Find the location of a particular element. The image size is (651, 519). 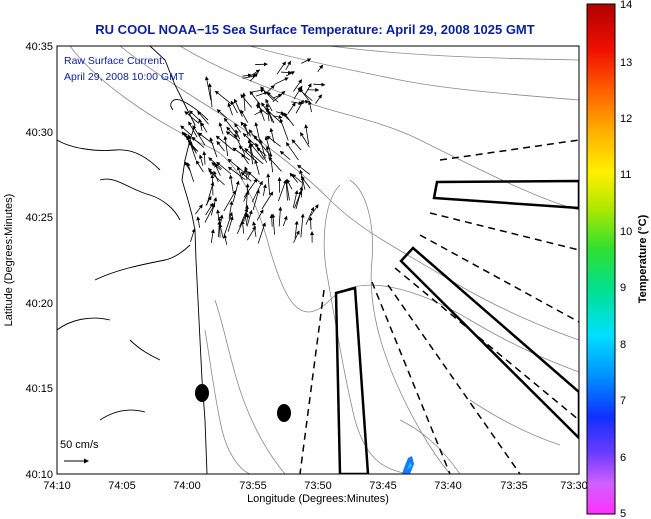

x-axis-label: Longitude (Degrees:Minutes) is located at coordinates (318, 499).